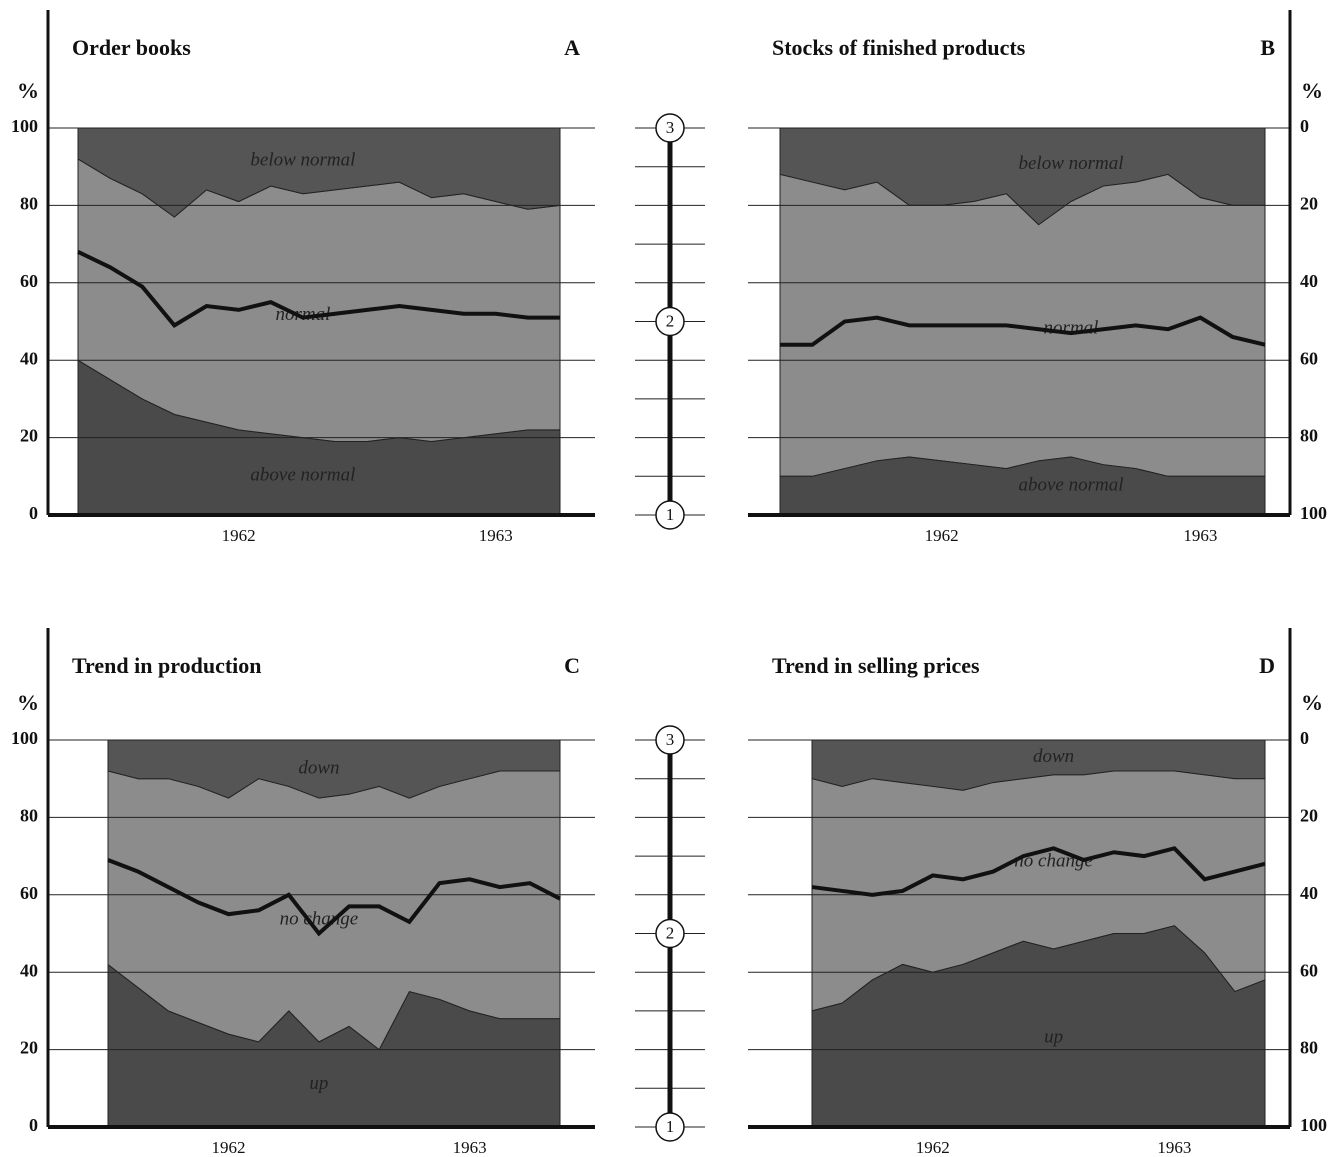 The width and height of the screenshot is (1336, 1157). Describe the element at coordinates (1267, 47) in the screenshot. I see `panel-letter: B` at that location.